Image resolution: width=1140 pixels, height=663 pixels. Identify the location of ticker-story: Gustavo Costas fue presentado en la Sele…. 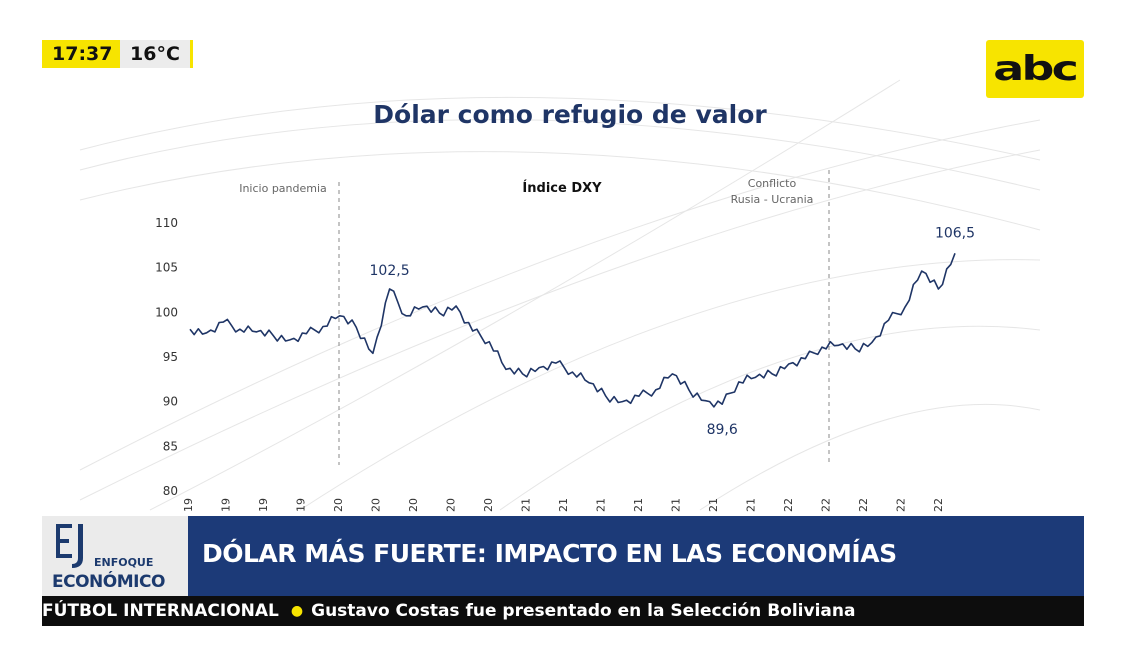
(583, 611).